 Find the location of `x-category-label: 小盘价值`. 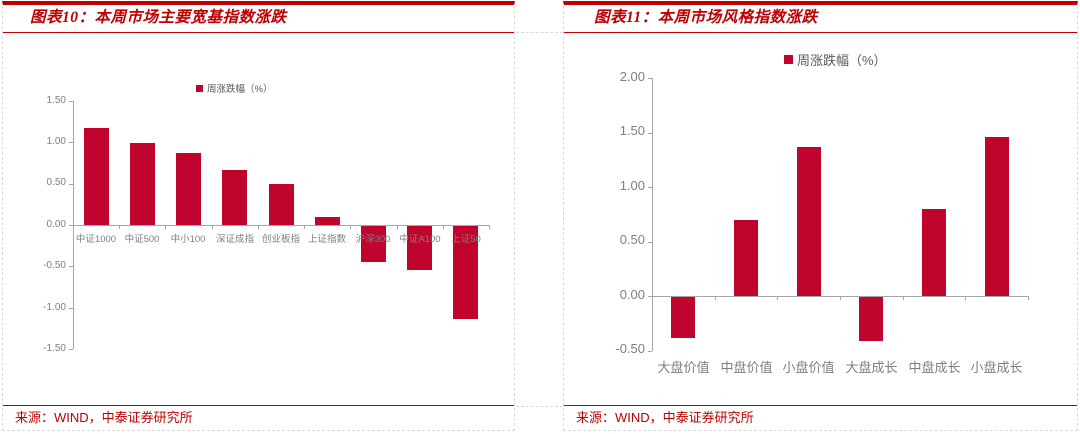

x-category-label: 小盘价值 is located at coordinates (808, 367).